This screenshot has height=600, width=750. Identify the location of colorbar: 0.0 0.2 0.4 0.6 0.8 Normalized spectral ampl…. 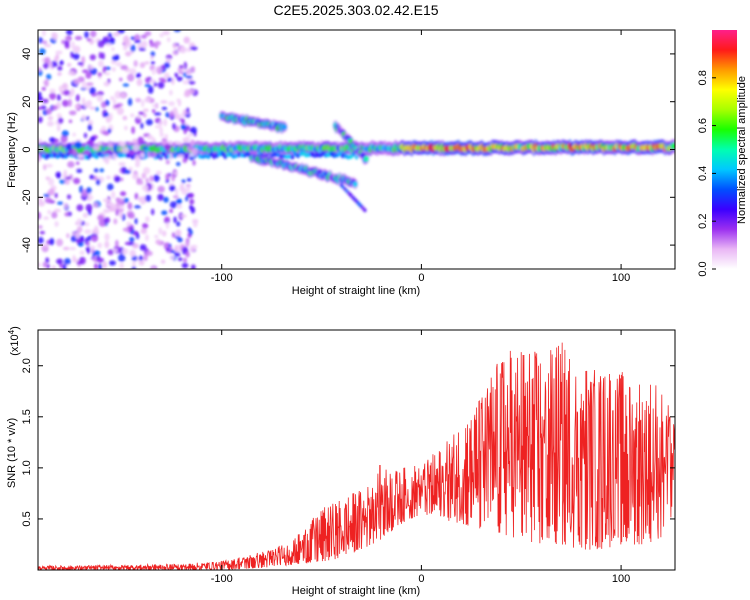
(722, 153).